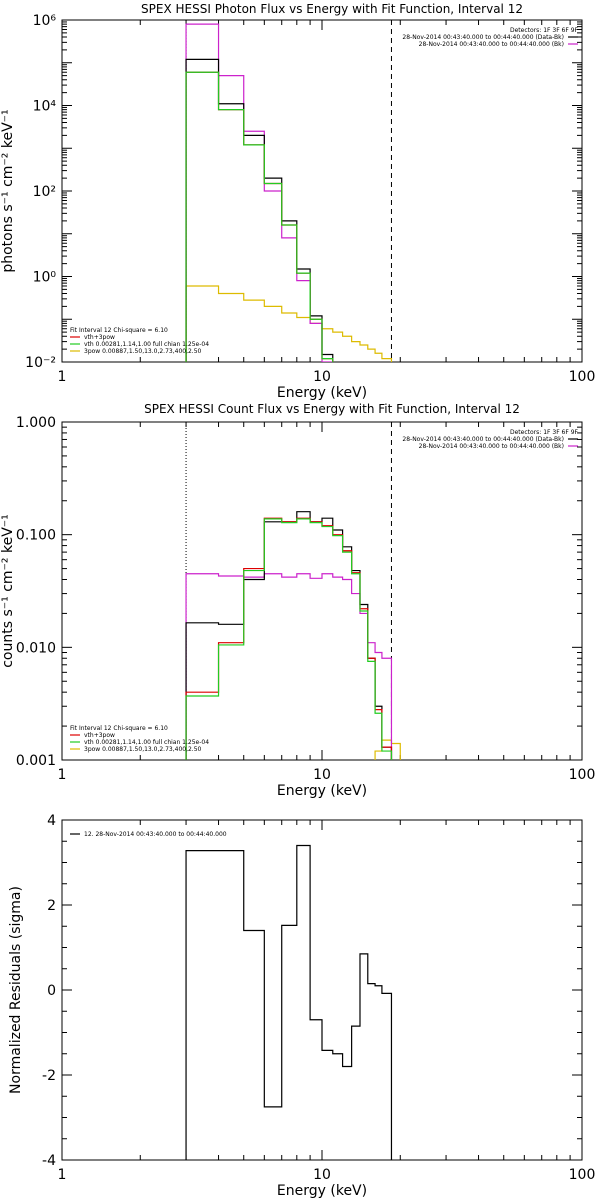  Describe the element at coordinates (45, 107) in the screenshot. I see `y-tick-label: 10⁴` at that location.